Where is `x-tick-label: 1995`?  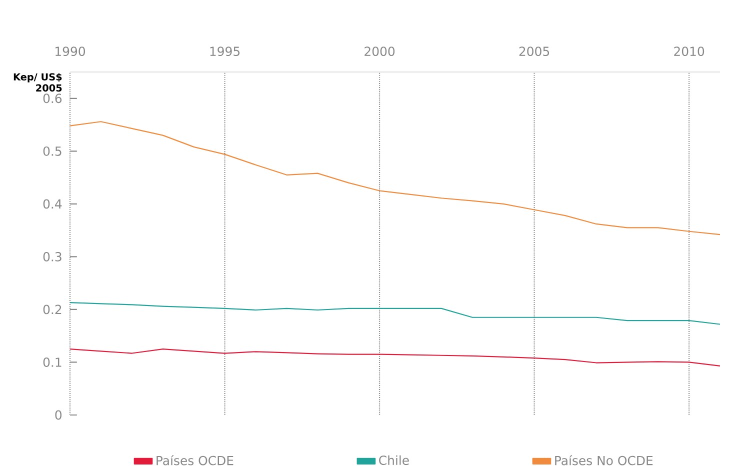 x-tick-label: 1995 is located at coordinates (225, 51).